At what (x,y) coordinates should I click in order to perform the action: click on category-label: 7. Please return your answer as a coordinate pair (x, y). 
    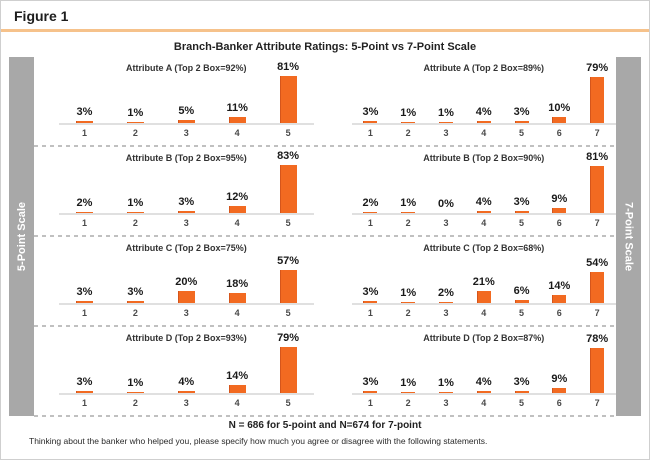
    Looking at the image, I should click on (597, 223).